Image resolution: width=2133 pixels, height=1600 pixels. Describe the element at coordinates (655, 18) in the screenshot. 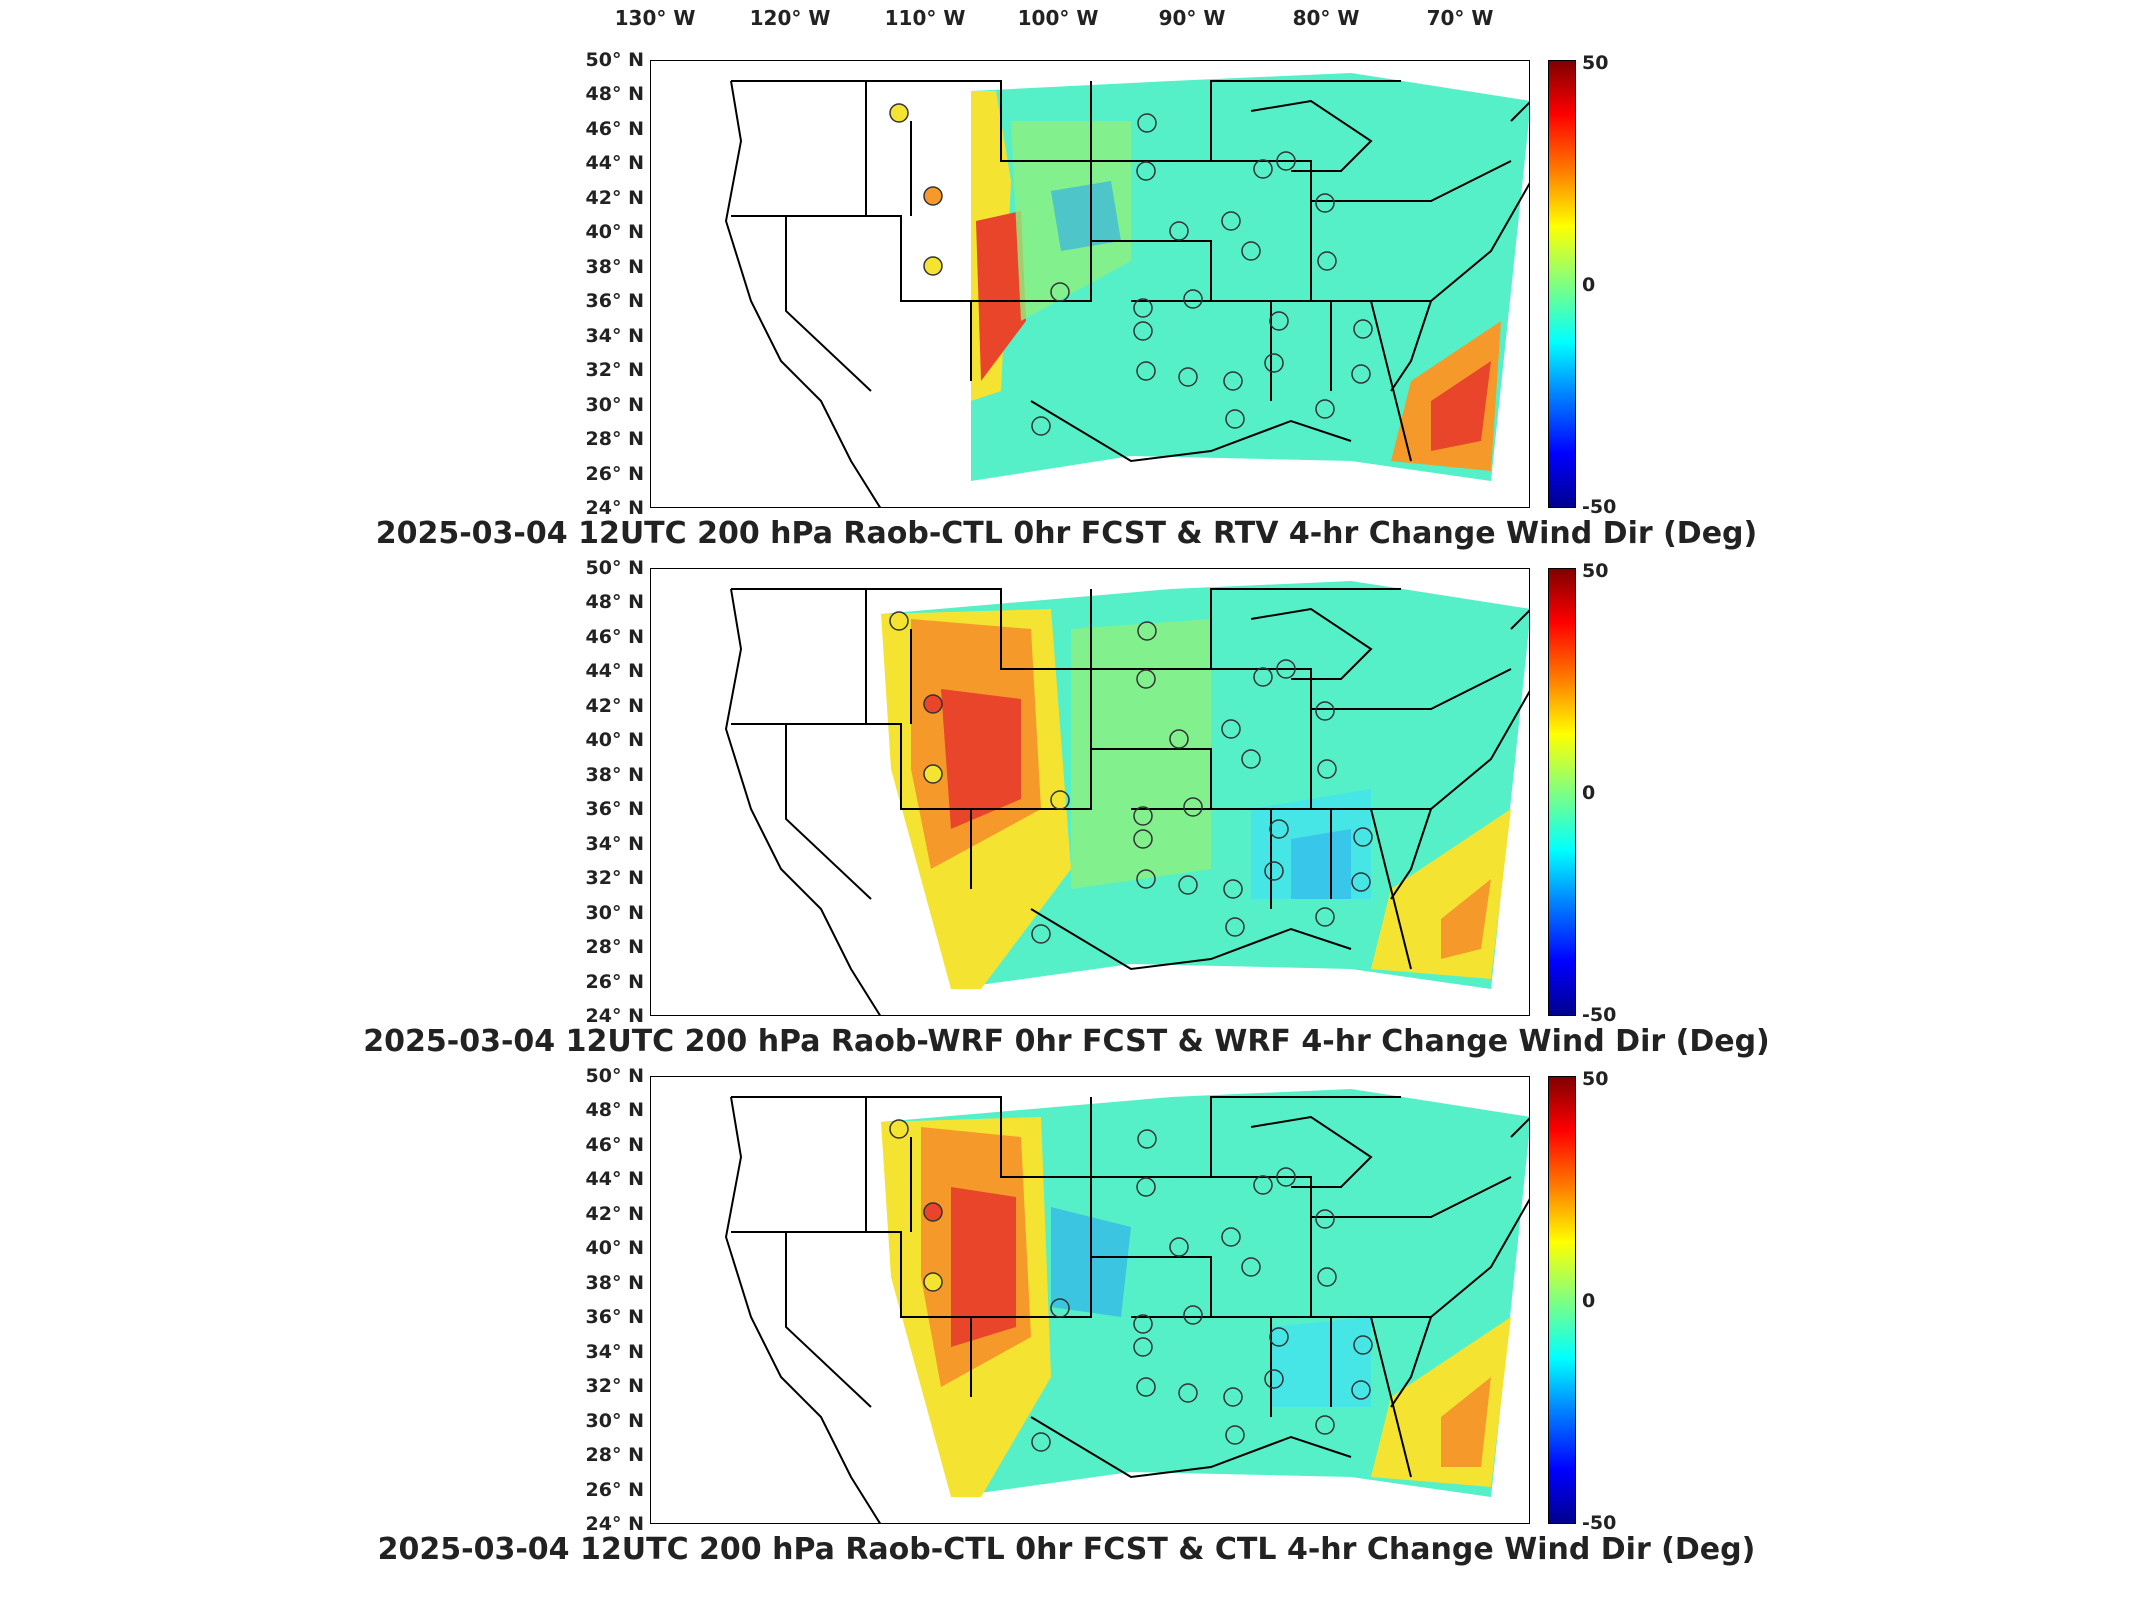

I see `lon-label: 130° W` at that location.